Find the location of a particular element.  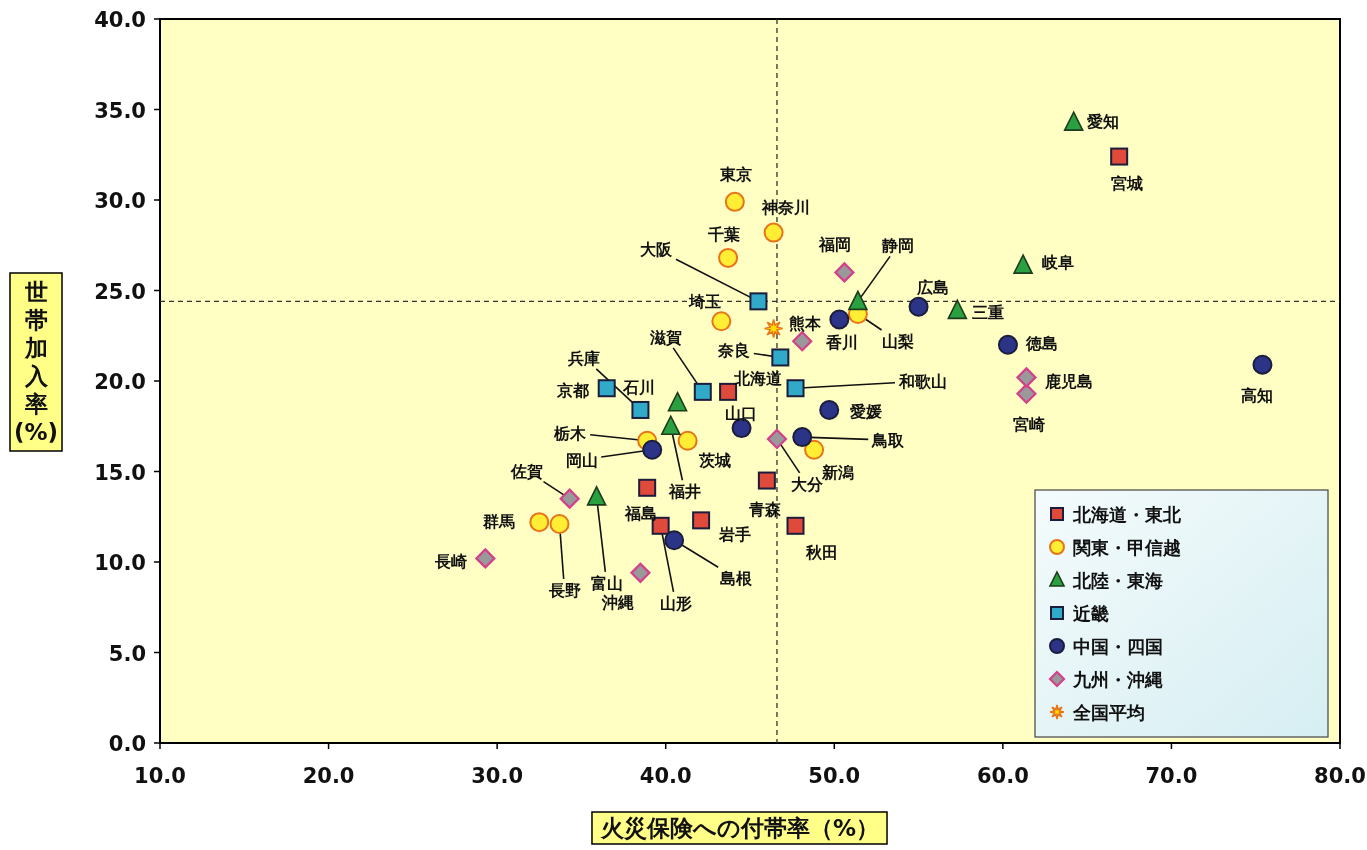

legend-label: 全国平均 is located at coordinates (1108, 712).